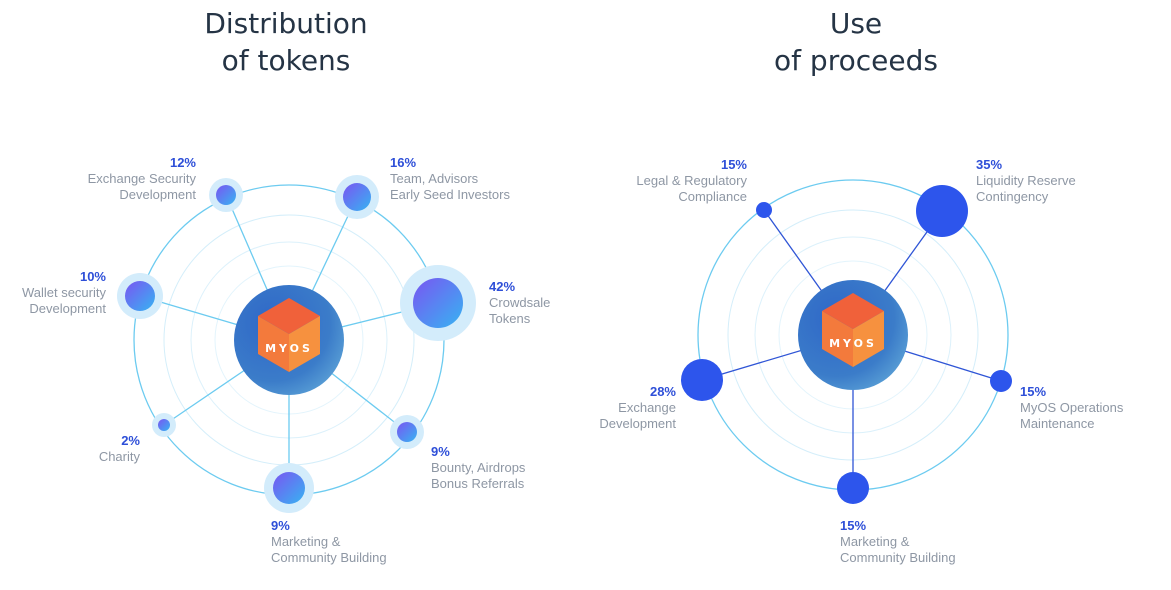 Image resolution: width=1171 pixels, height=590 pixels. I want to click on label-charity: 2% Charity, so click(119, 449).